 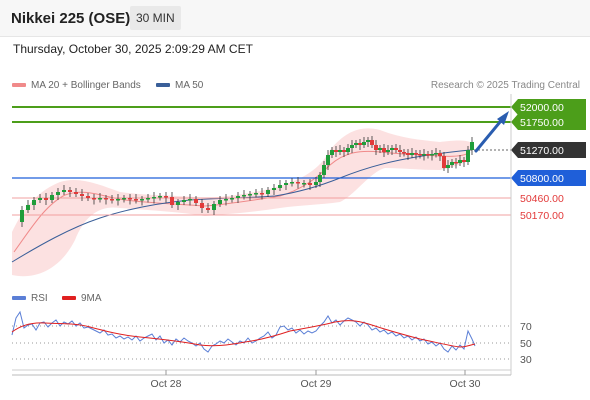 I want to click on chart-header: Nikkei 225 (OSE) 30 MIN, so click(x=295, y=18).